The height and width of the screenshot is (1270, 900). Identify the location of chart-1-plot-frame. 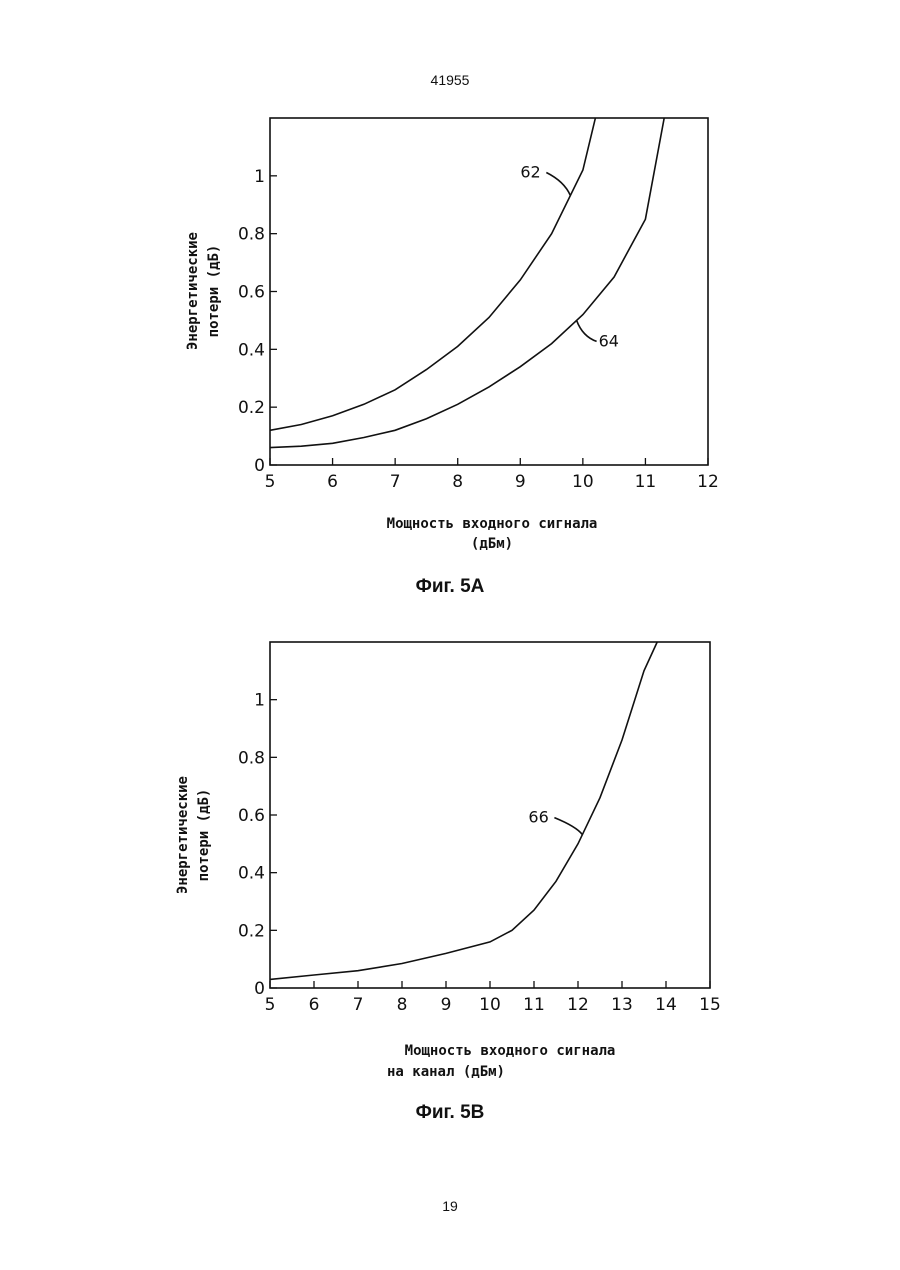
(489, 291).